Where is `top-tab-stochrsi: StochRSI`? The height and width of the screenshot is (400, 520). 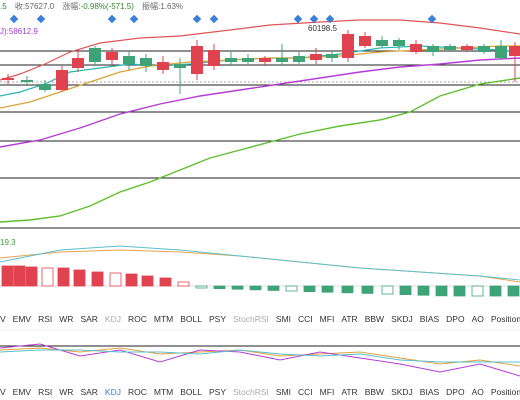
top-tab-stochrsi: StochRSI is located at coordinates (251, 319).